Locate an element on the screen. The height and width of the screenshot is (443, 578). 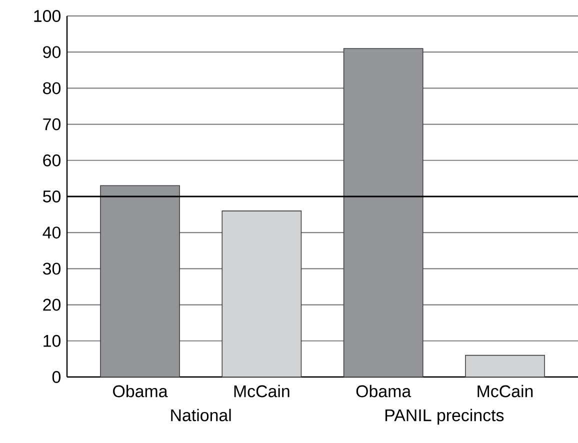
y-tick-label: 40 is located at coordinates (51, 232).